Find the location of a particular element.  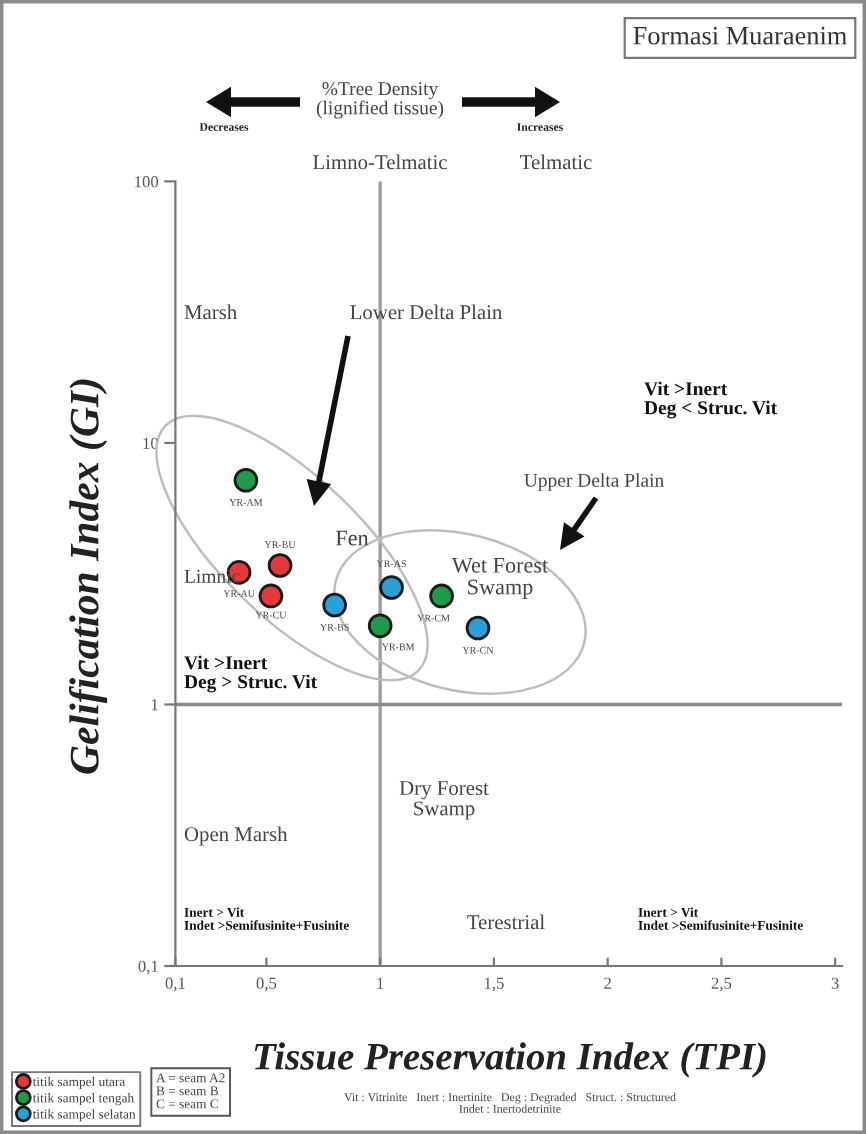

x-tick-label: 0,1 is located at coordinates (175, 984).